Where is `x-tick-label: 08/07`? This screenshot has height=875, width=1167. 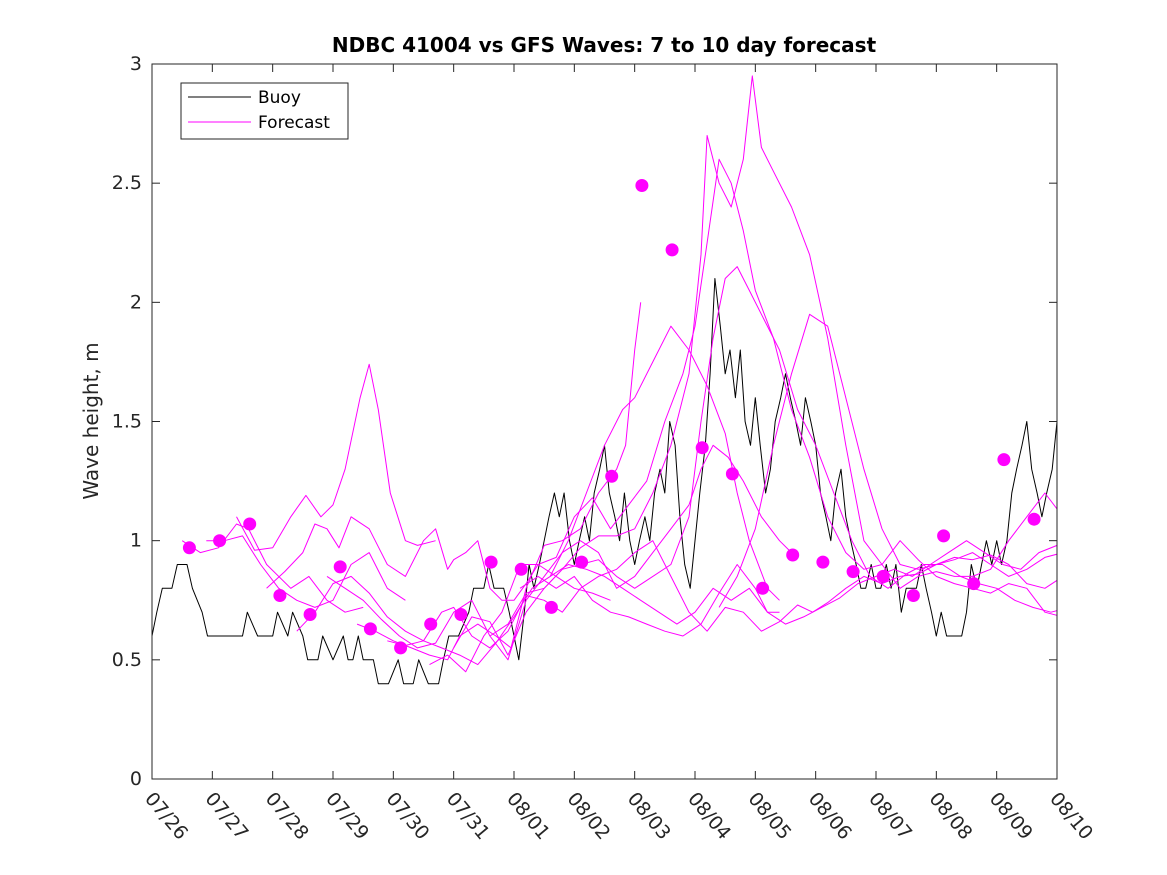 x-tick-label: 08/07 is located at coordinates (890, 816).